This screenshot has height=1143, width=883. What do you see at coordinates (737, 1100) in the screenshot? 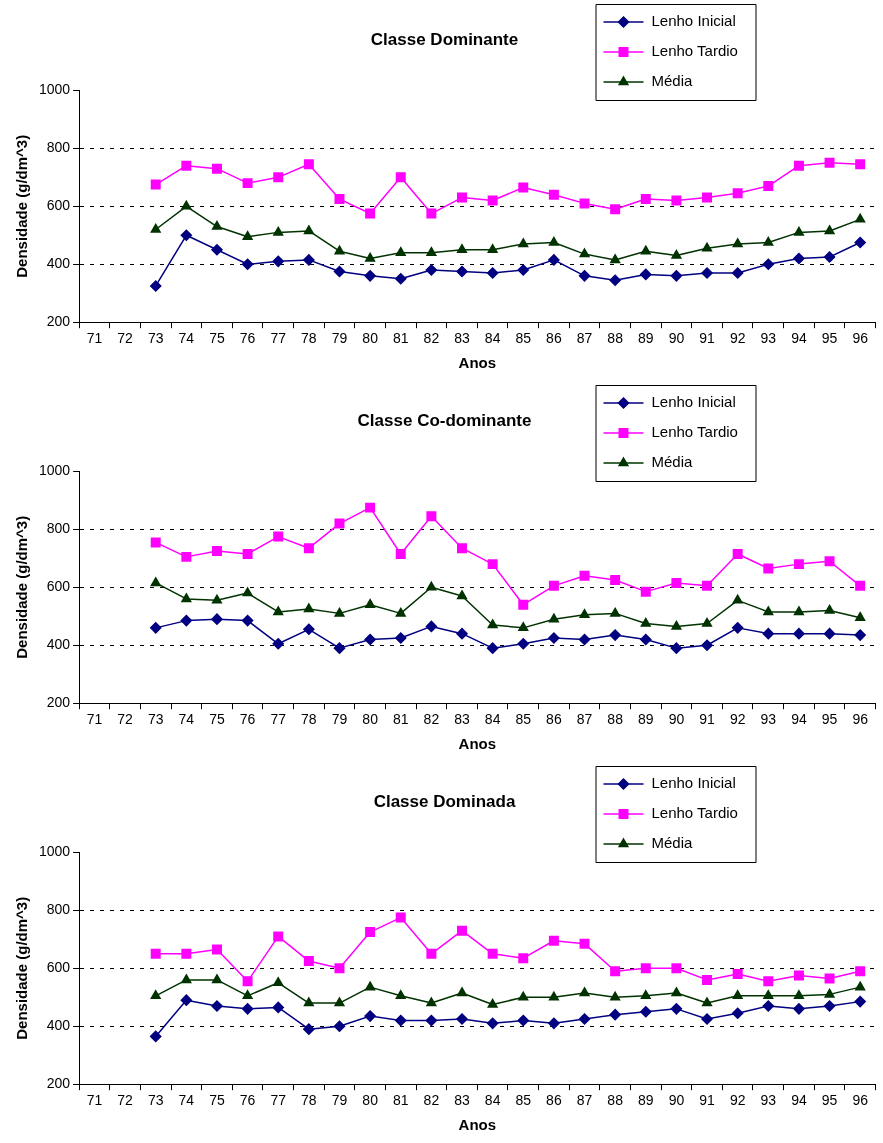
I see `x-tick-label: 92` at bounding box center [737, 1100].